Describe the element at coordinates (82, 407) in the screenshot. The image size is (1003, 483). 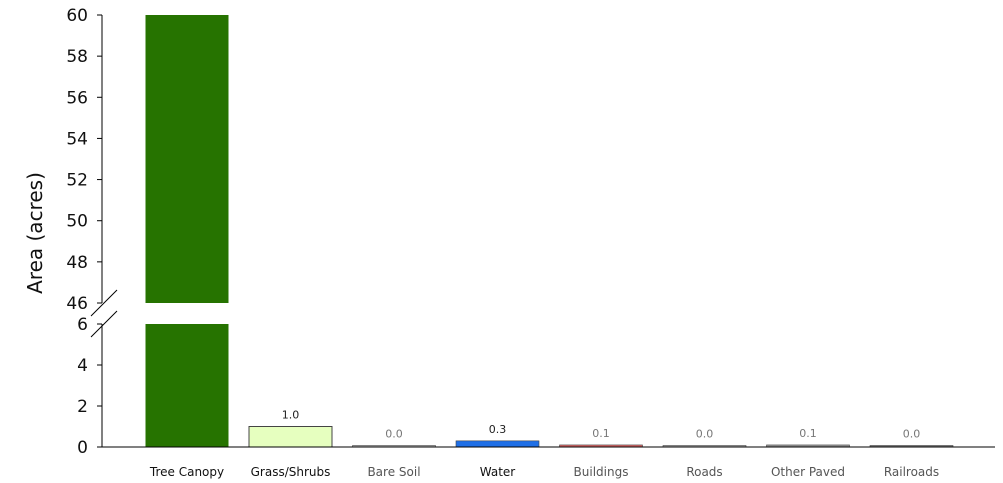
I see `y-tick-label: 2` at that location.